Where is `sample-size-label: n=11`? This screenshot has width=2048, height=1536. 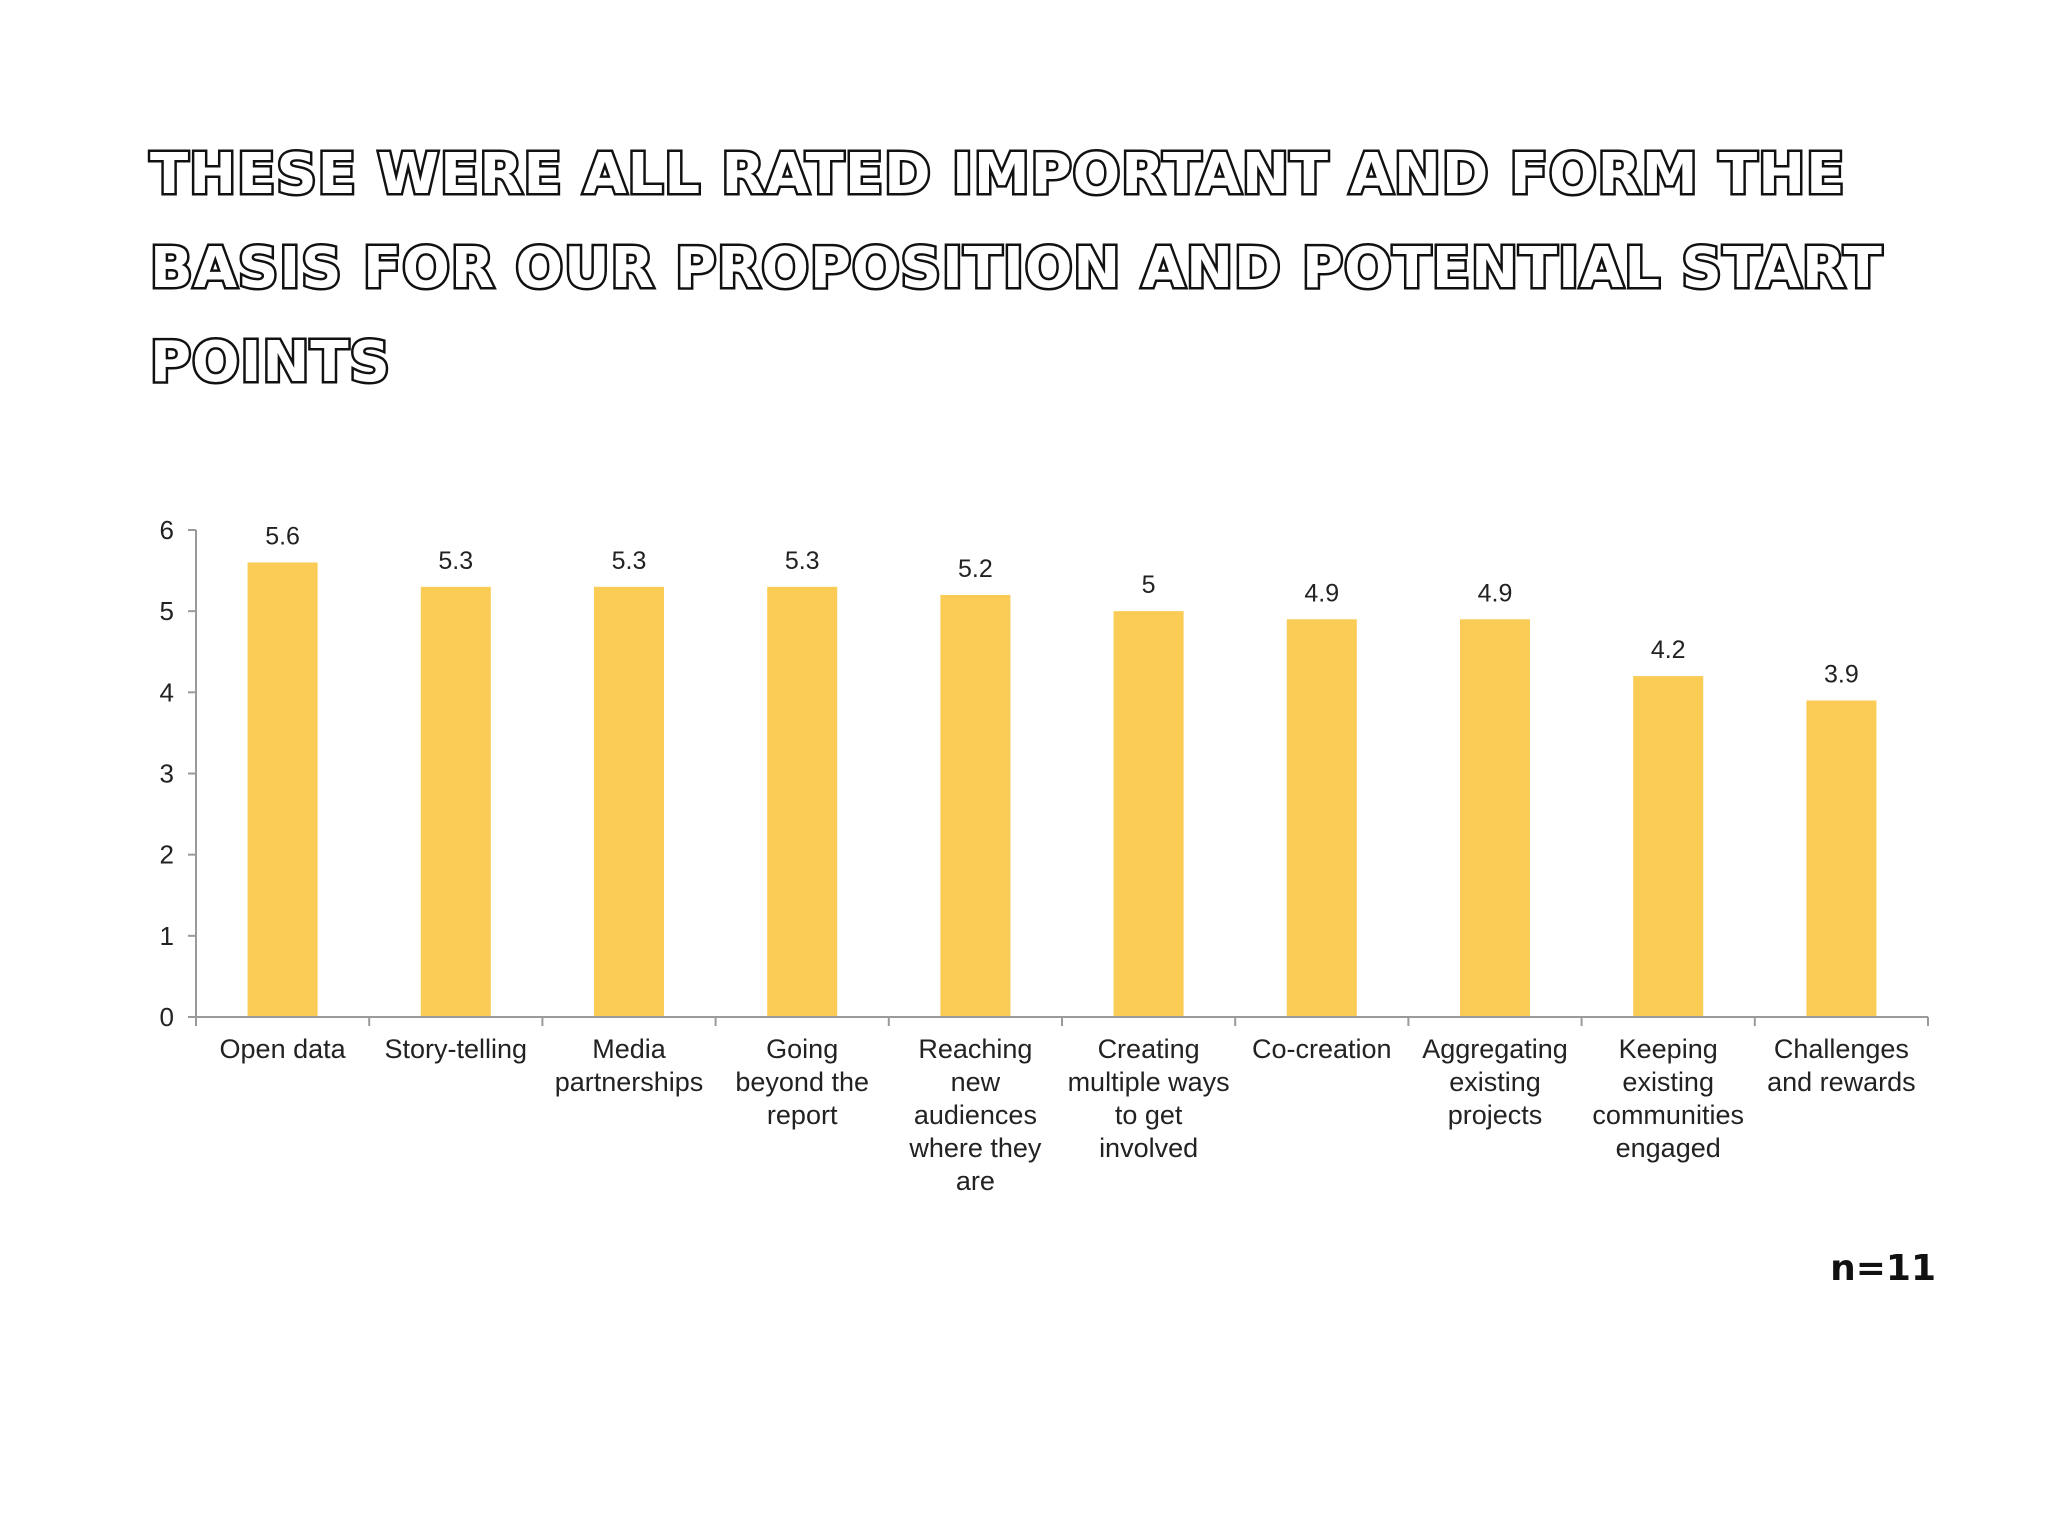 sample-size-label: n=11 is located at coordinates (1883, 1268).